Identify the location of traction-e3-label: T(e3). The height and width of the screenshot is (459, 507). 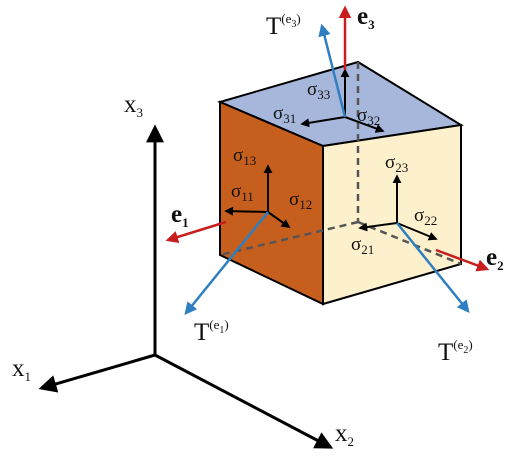
(283, 25).